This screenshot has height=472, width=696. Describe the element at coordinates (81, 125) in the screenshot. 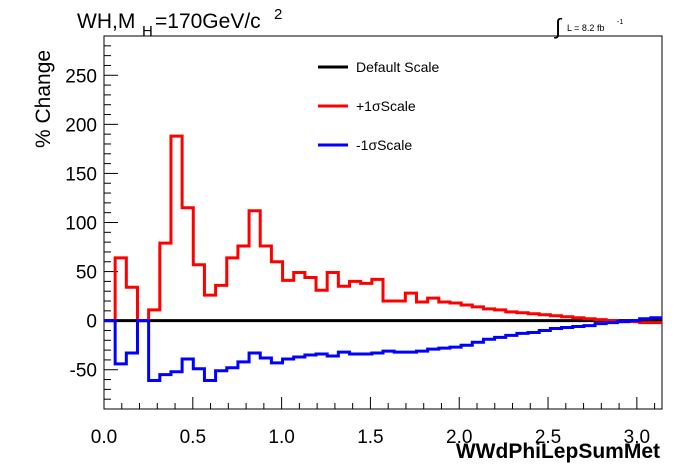

I see `y-tick-label: 200` at that location.